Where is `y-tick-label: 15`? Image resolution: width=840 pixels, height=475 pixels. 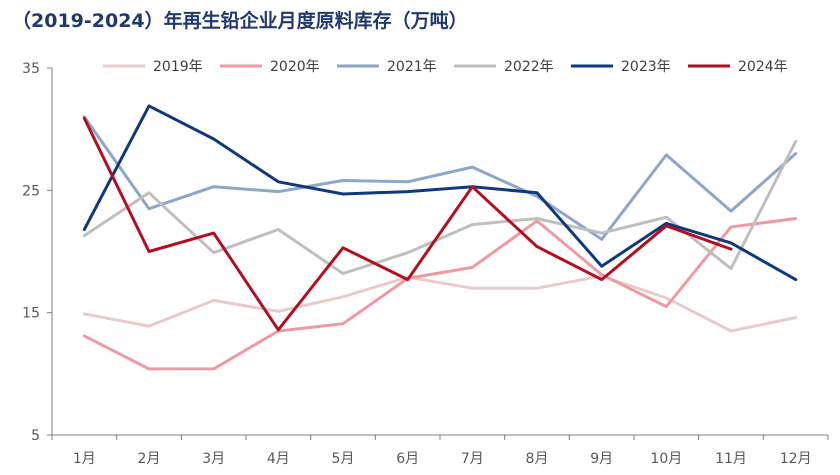
y-tick-label: 15 is located at coordinates (31, 314).